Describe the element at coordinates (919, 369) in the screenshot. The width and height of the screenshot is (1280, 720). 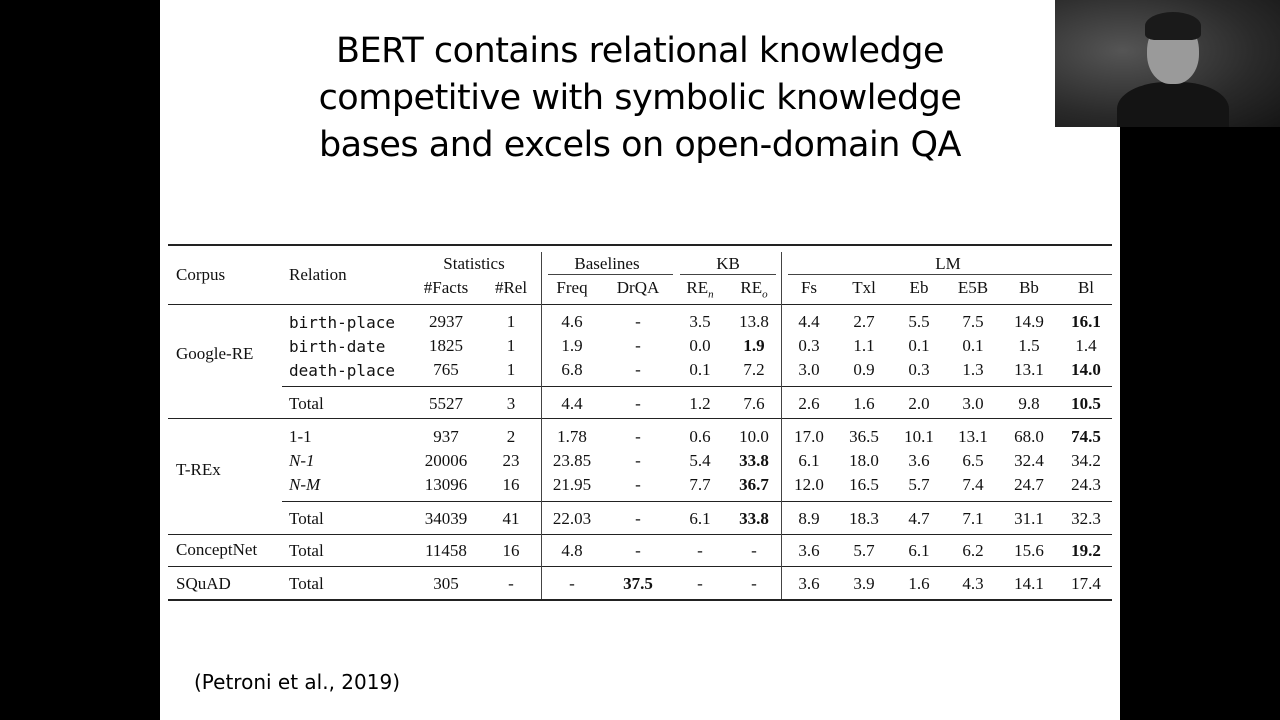
I see `cell-eb: 0.3` at that location.